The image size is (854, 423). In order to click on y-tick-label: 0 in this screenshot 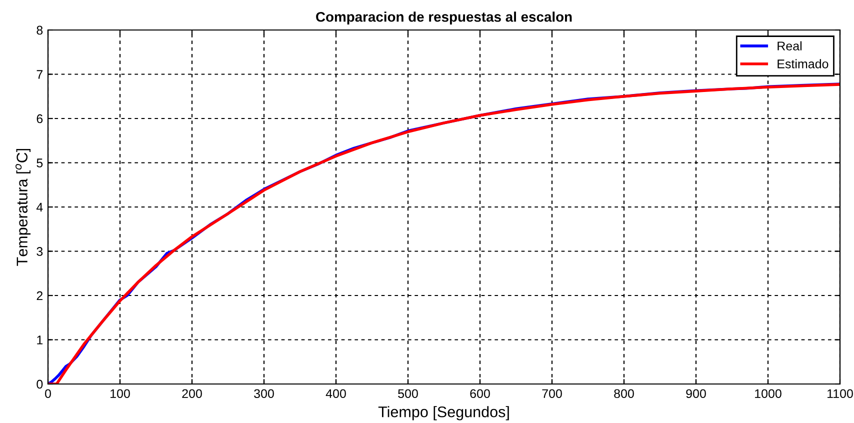, I will do `click(39, 384)`.